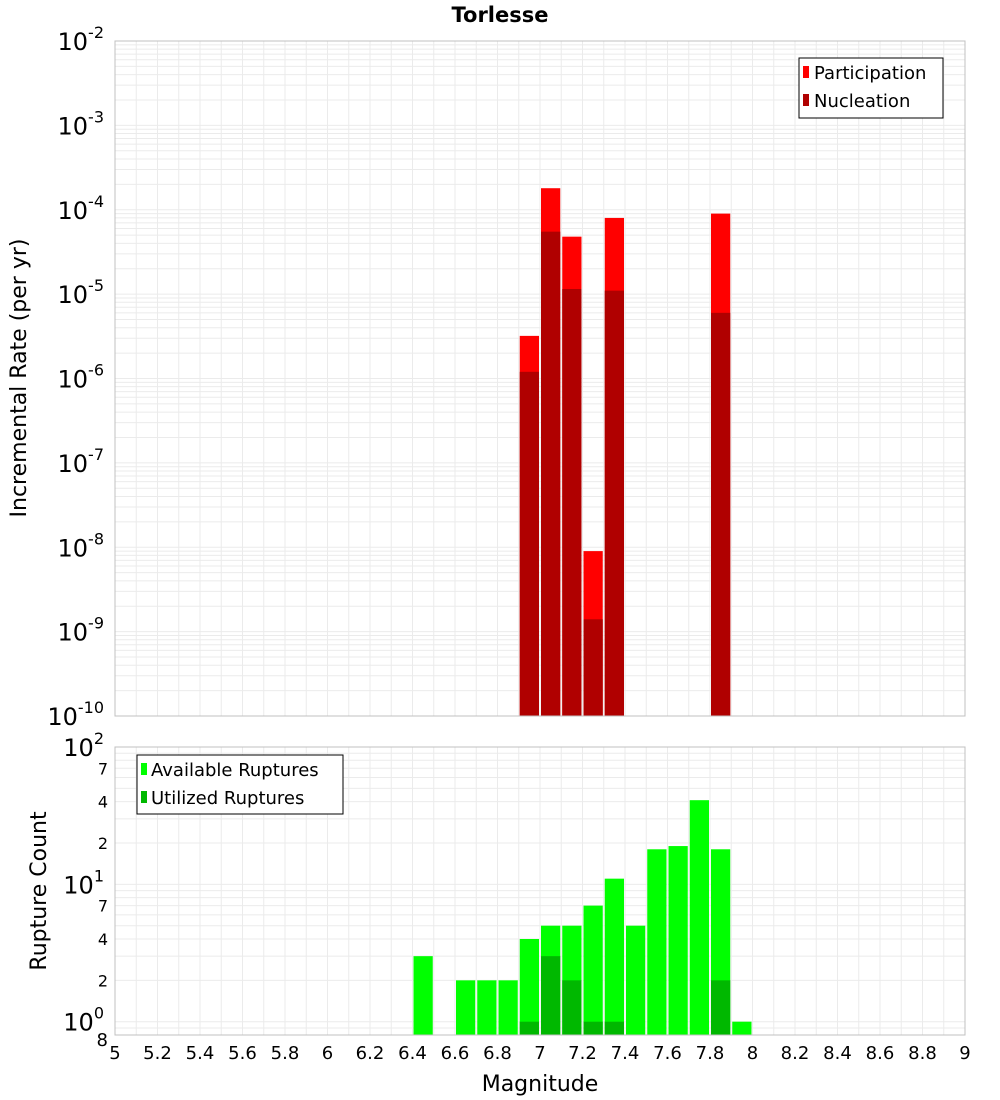  What do you see at coordinates (497, 1053) in the screenshot?
I see `x-tick-label: 6.8` at bounding box center [497, 1053].